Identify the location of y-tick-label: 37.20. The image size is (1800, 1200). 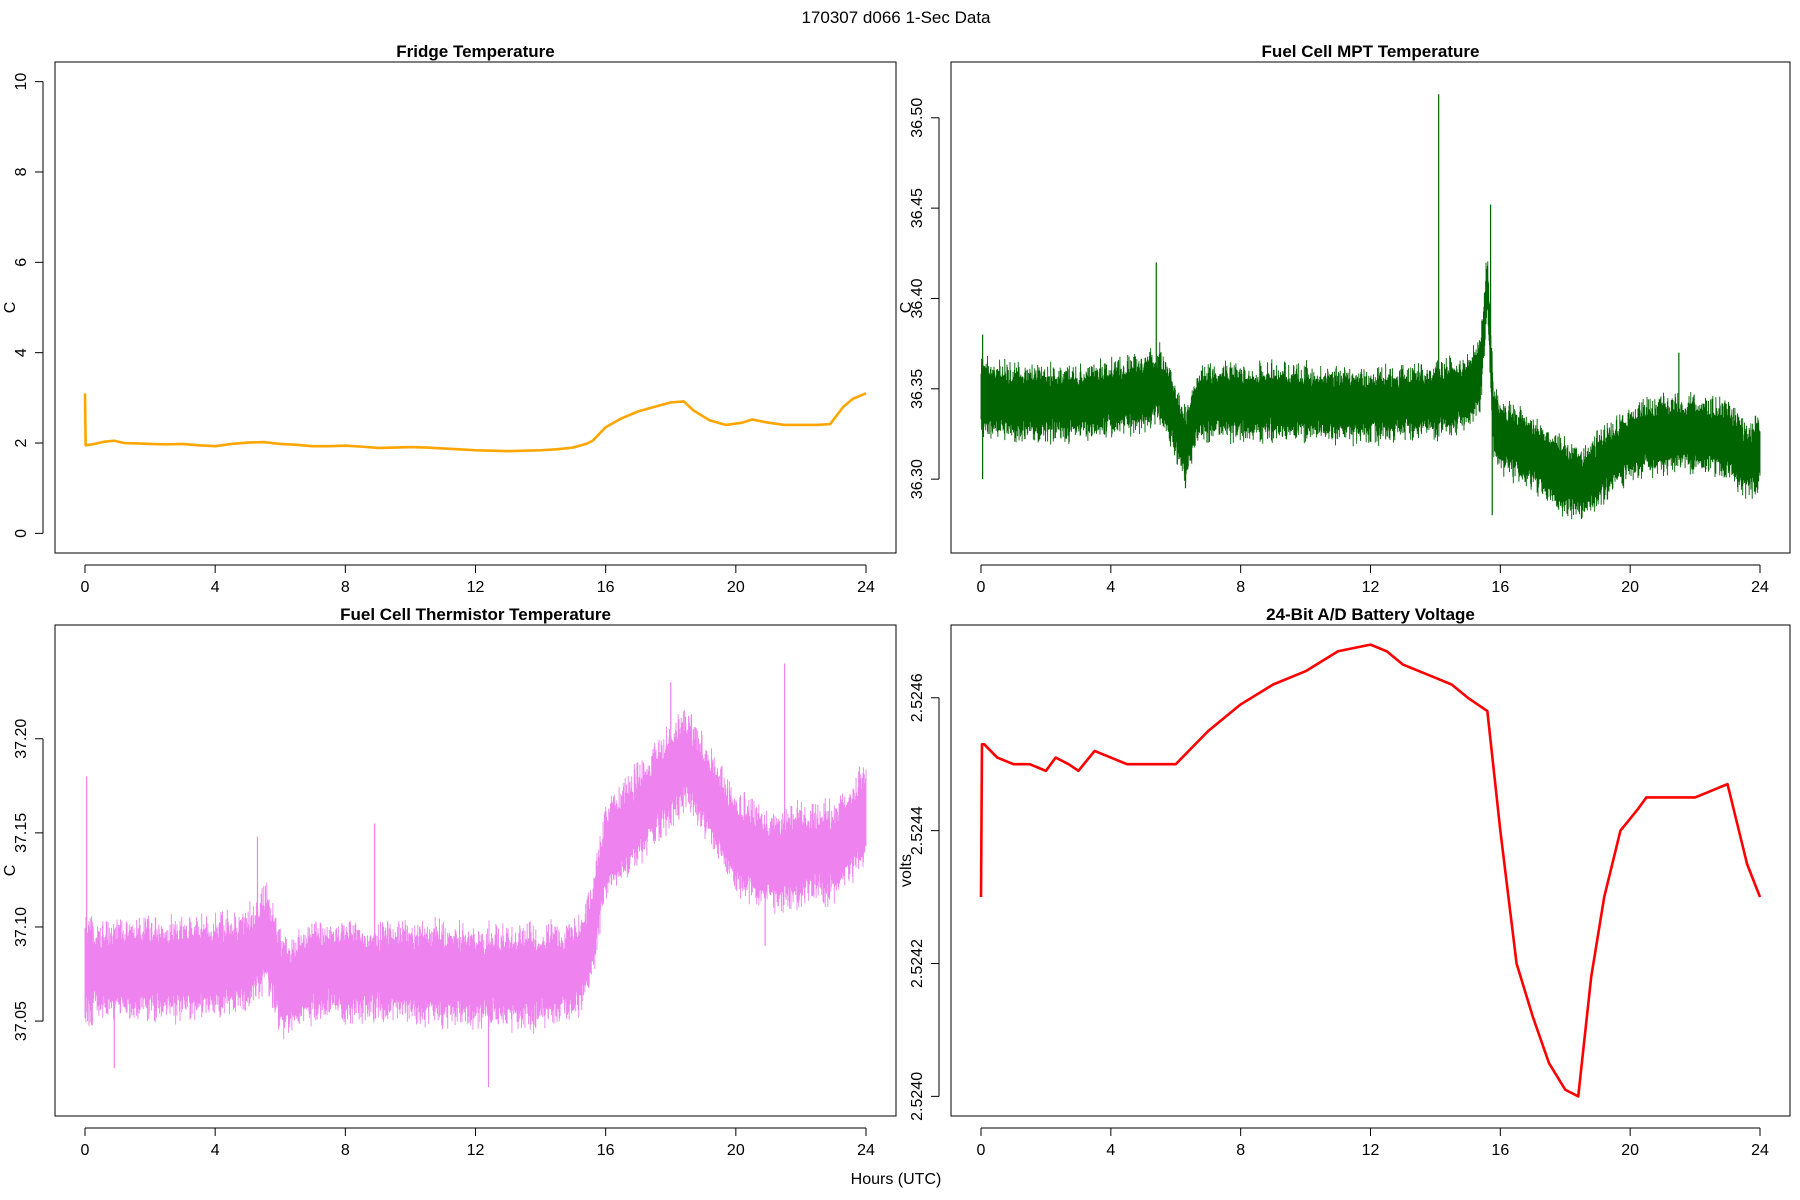
(21, 739).